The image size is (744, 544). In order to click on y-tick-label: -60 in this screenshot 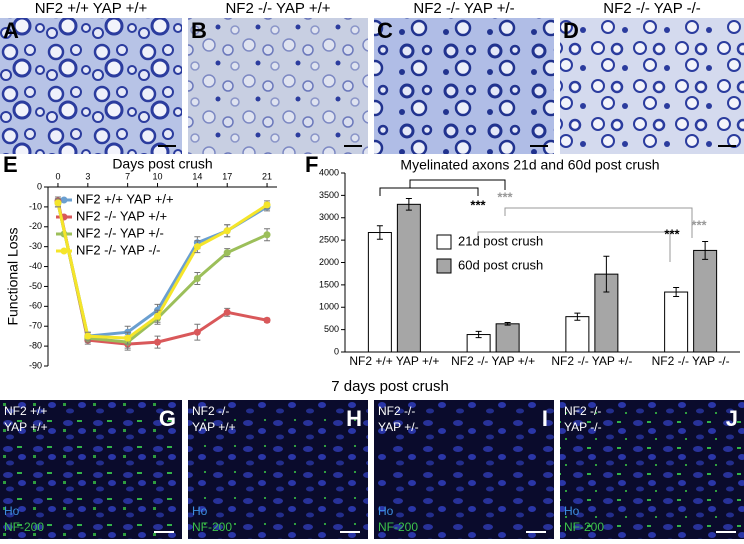, I will do `click(35, 306)`.